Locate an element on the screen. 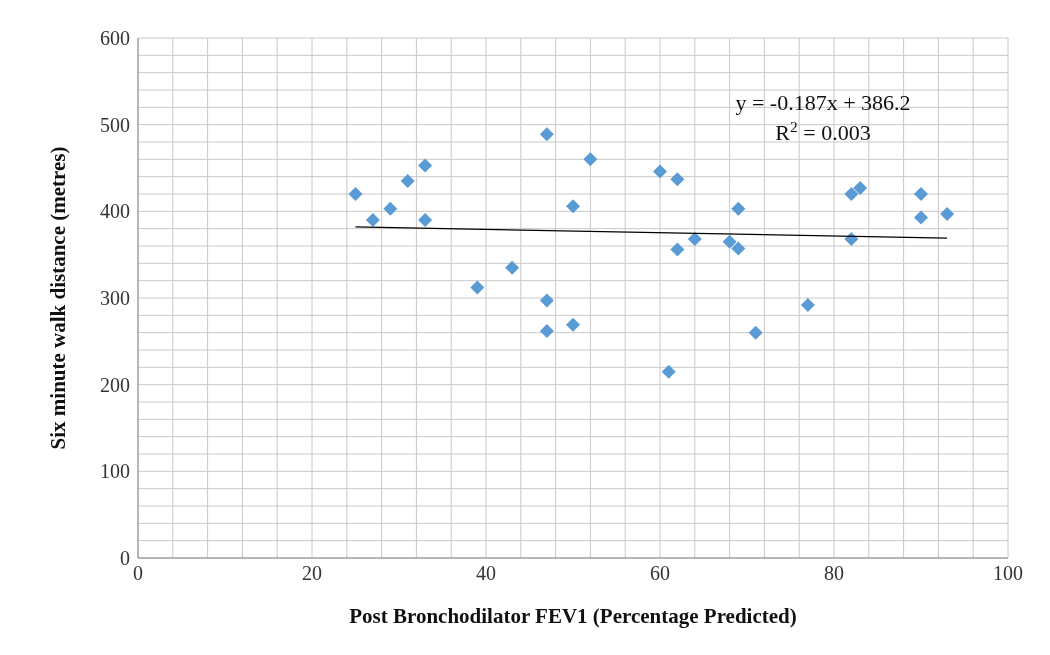 This screenshot has height=655, width=1050. y-tick-label: 200 is located at coordinates (115, 384).